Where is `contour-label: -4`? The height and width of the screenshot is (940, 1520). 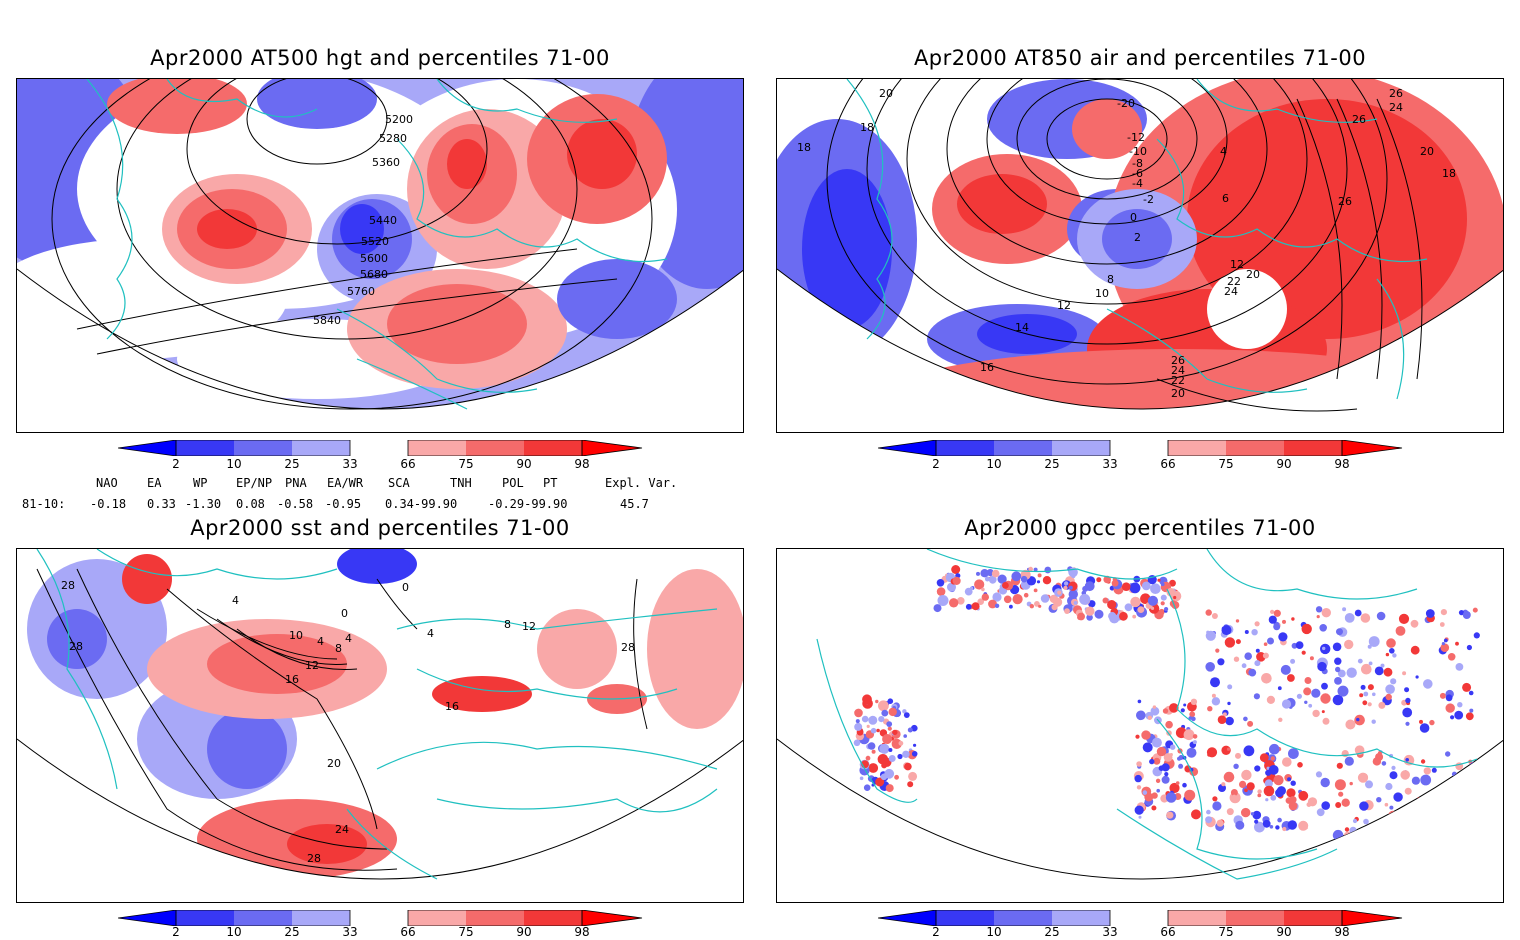
contour-label: -4 is located at coordinates (1137, 183).